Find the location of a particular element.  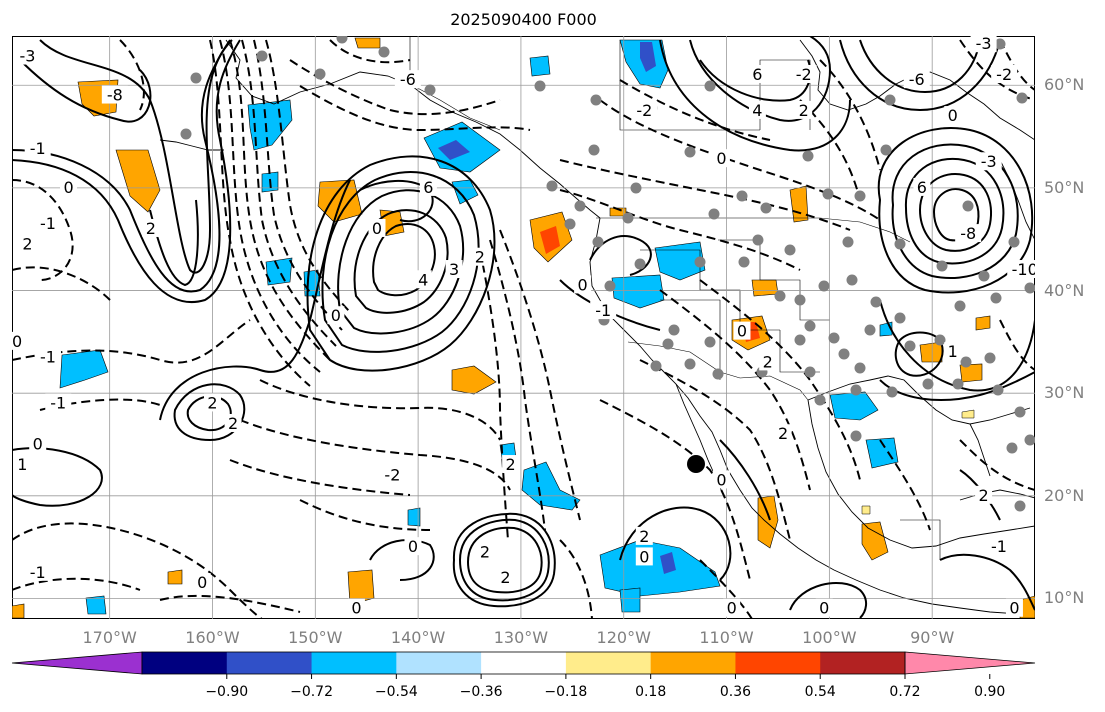

contour-label: 6 is located at coordinates (428, 187).